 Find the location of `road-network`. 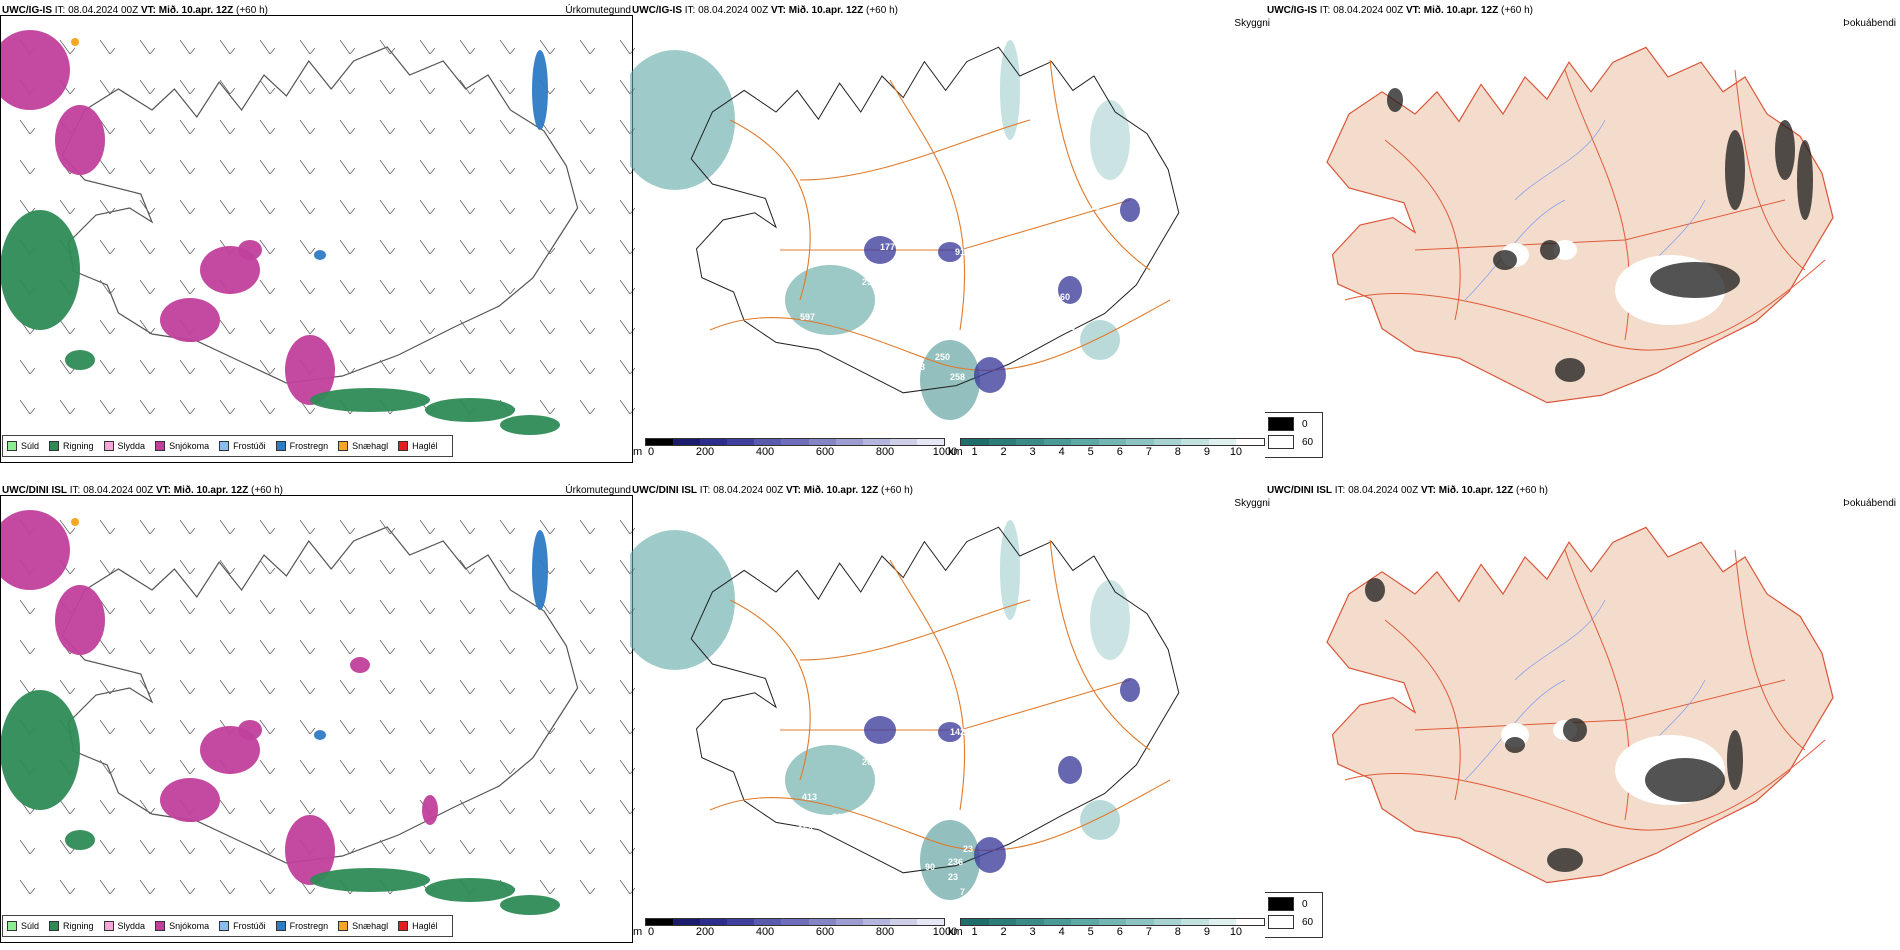

road-network is located at coordinates (940, 695).